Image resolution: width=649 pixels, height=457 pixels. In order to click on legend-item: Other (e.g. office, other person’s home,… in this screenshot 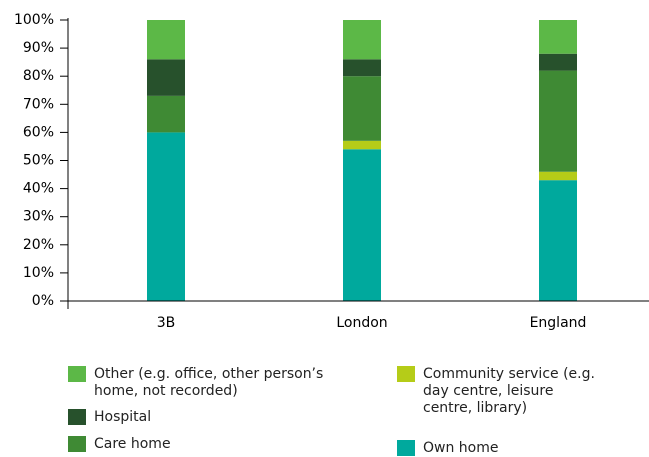, I will do `click(198, 383)`.